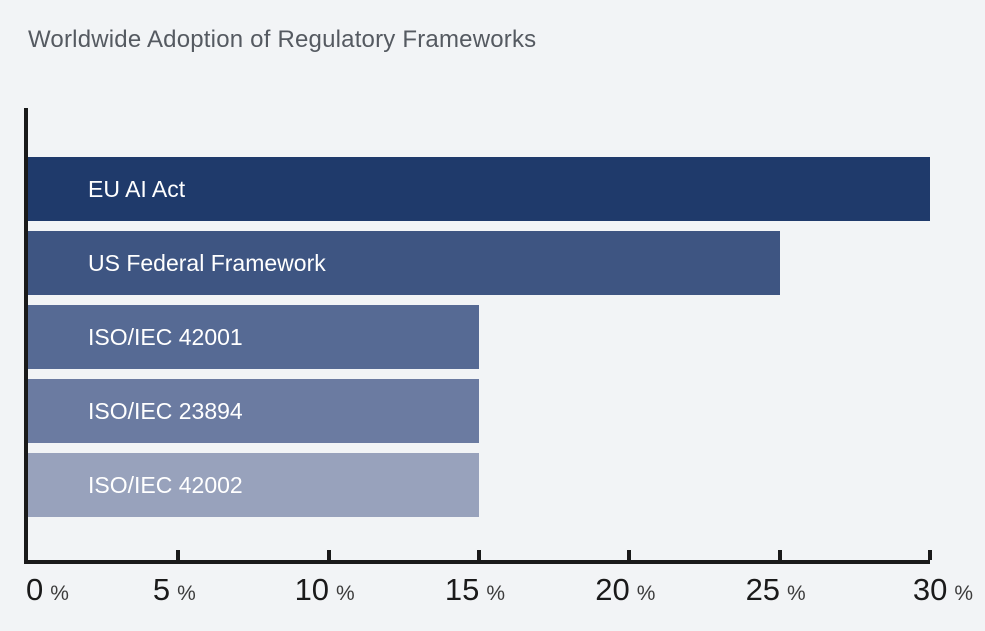 This screenshot has height=631, width=985. What do you see at coordinates (165, 336) in the screenshot?
I see `bar-label: ISO/IEC 42001` at bounding box center [165, 336].